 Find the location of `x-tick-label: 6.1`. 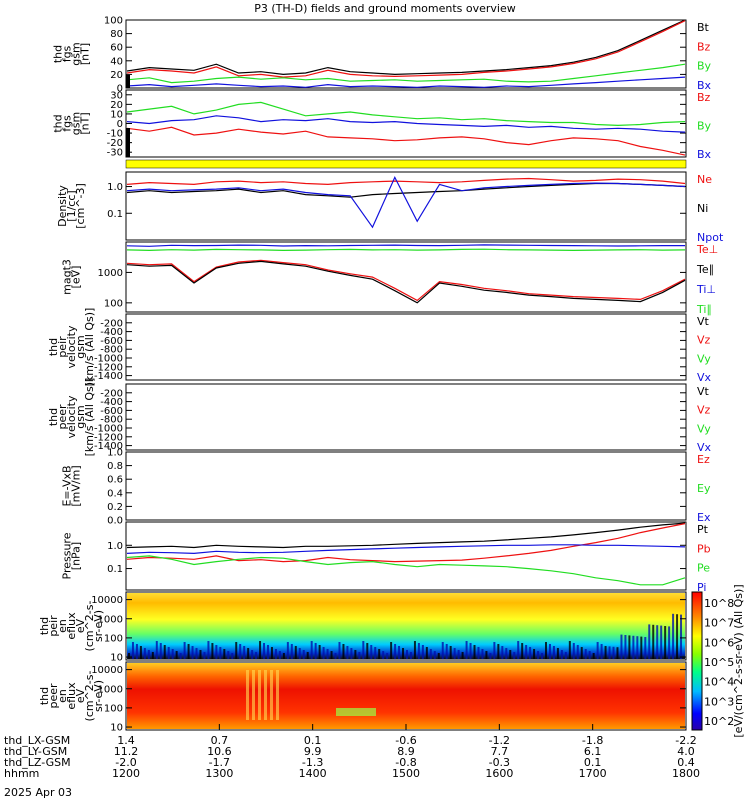

x-tick-label: 6.1 is located at coordinates (593, 751).